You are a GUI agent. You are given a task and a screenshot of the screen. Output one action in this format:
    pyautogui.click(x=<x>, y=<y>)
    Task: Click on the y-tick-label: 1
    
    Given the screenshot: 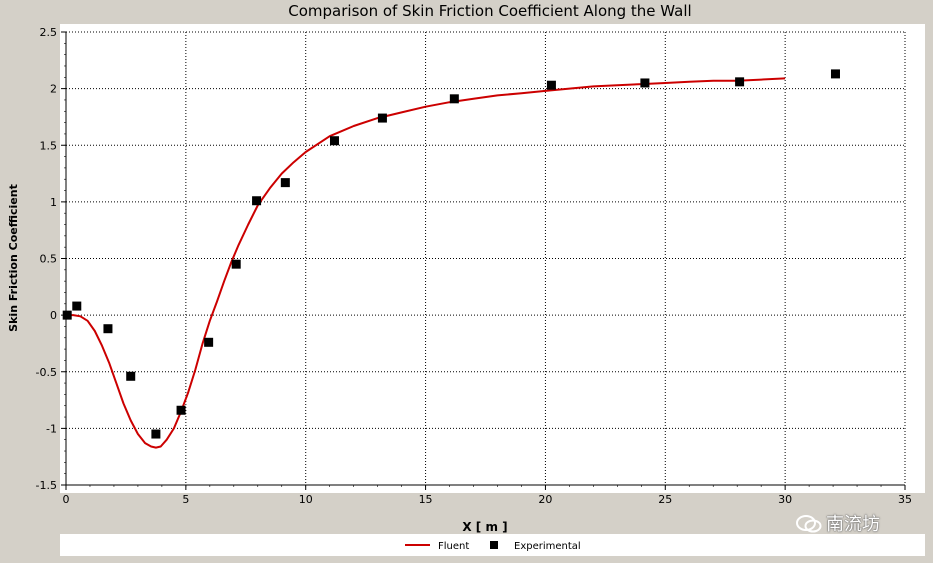 What is the action you would take?
    pyautogui.click(x=53, y=202)
    